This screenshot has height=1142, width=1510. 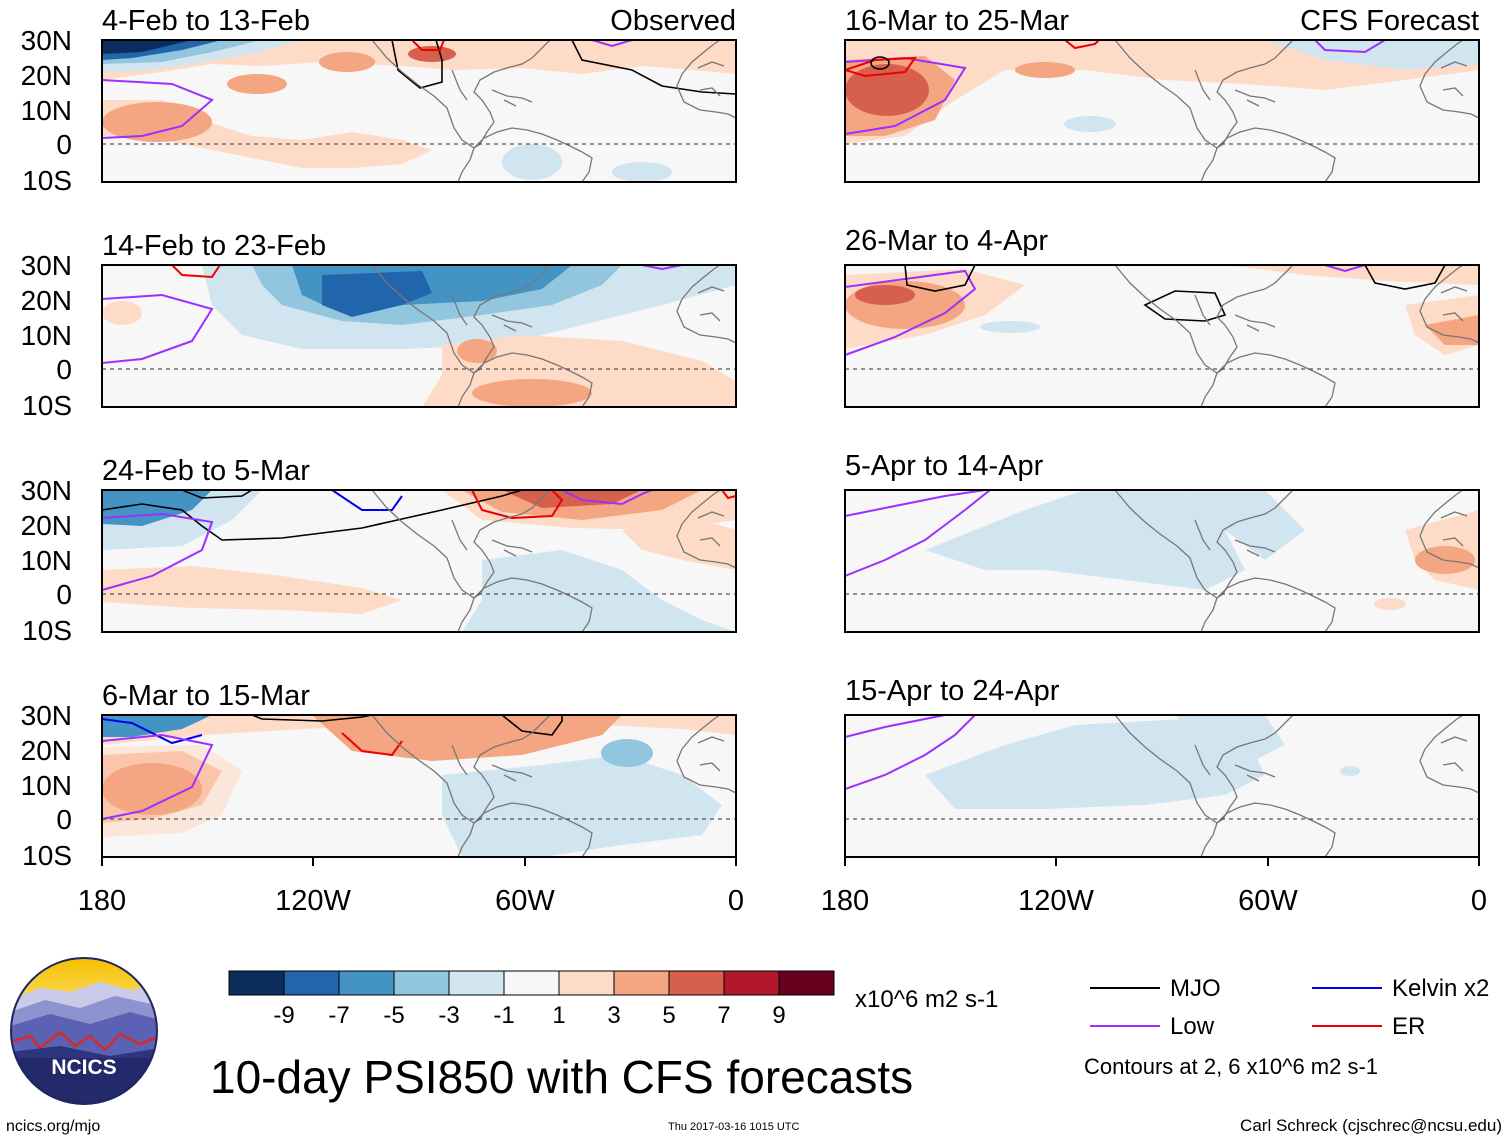 What do you see at coordinates (1289, 1007) in the screenshot?
I see `line-legend: MJO Low Kelvin x2 ER` at bounding box center [1289, 1007].